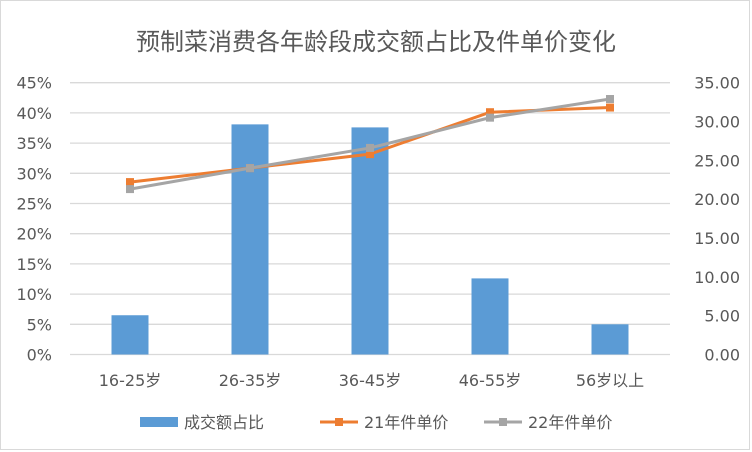 Image resolution: width=752 pixels, height=452 pixels. I want to click on x-tick-label: 56岁以上, so click(610, 380).